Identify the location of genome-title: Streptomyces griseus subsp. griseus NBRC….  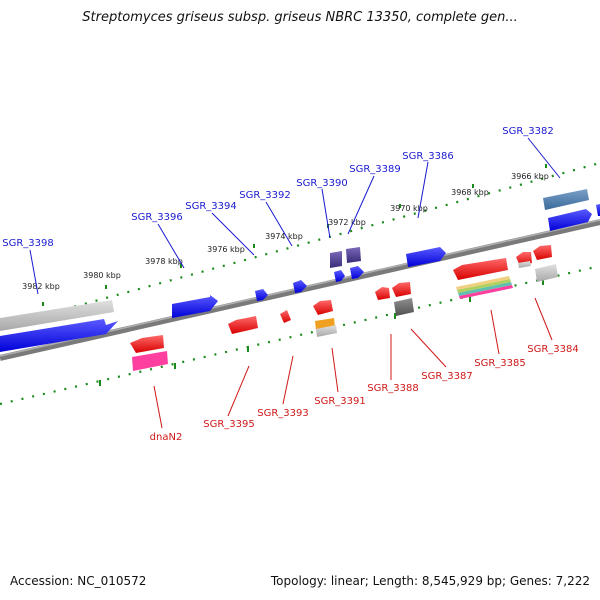
(300, 17).